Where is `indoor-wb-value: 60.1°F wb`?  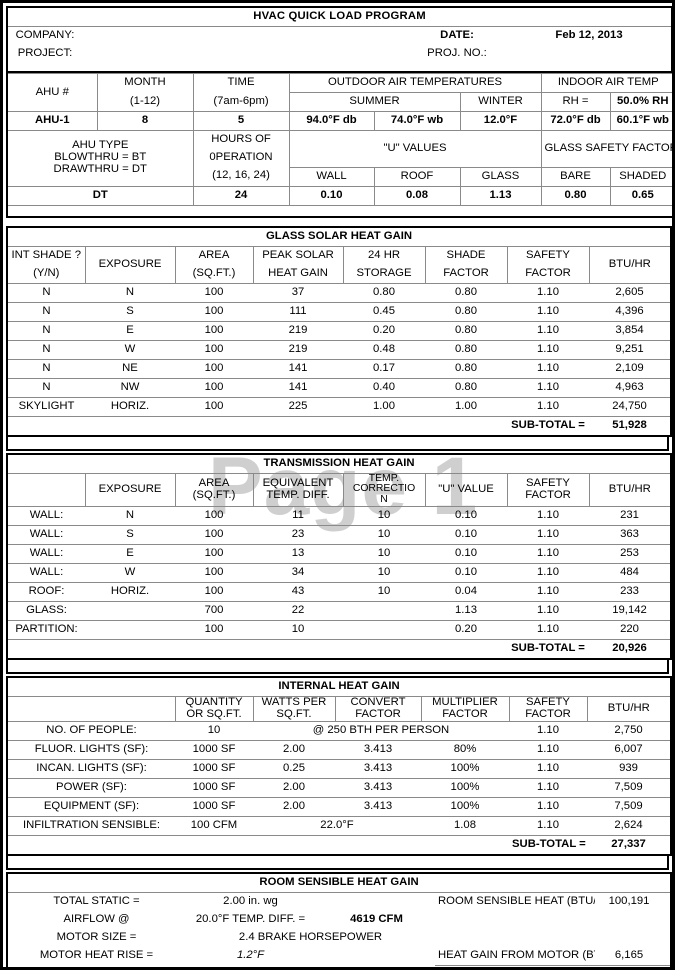
indoor-wb-value: 60.1°F wb is located at coordinates (640, 121).